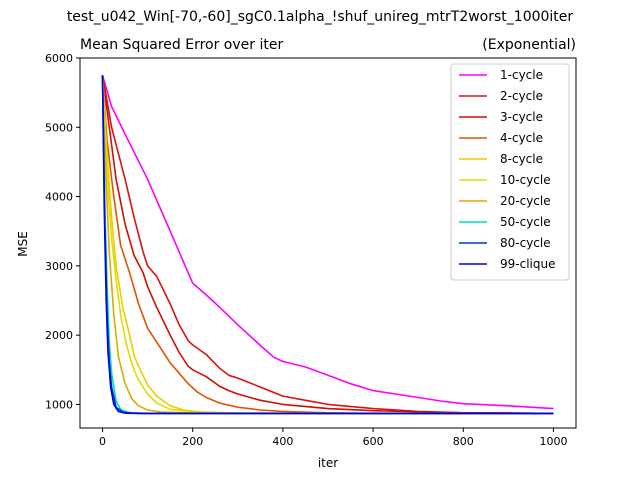 Image resolution: width=640 pixels, height=484 pixels. I want to click on x-tick-label-5: 1000, so click(553, 441).